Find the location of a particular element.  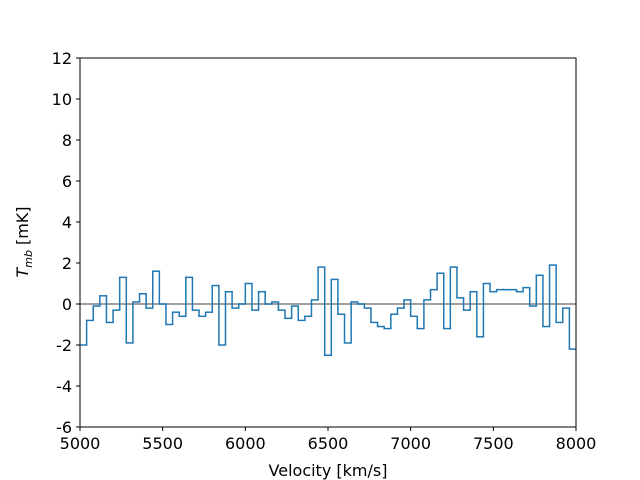

y-tick-label: -2 is located at coordinates (64, 345).